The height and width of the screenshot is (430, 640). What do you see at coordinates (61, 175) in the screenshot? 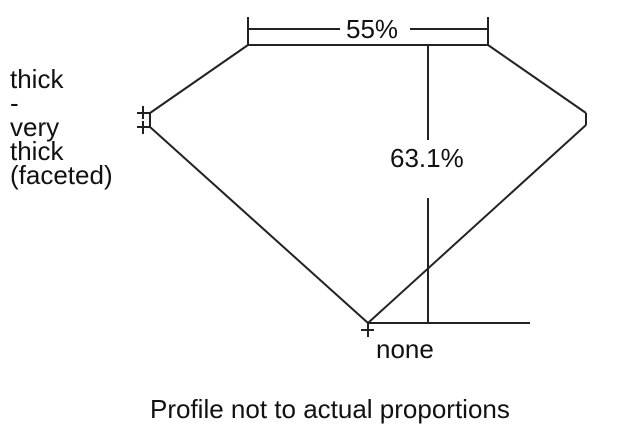
I see `girdle-label-line: (faceted)` at bounding box center [61, 175].